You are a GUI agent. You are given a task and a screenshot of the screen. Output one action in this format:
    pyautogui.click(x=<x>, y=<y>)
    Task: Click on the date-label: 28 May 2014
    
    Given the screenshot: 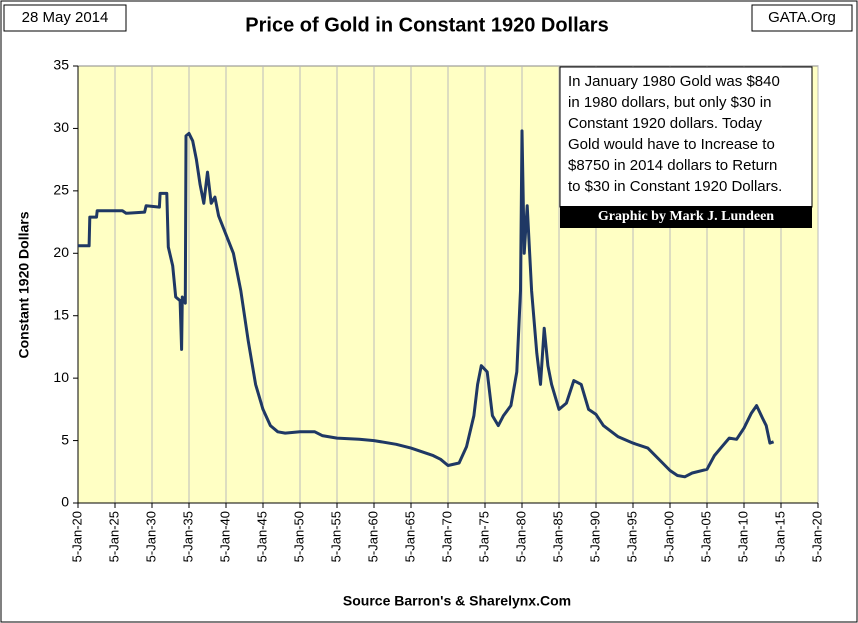 What is the action you would take?
    pyautogui.click(x=65, y=17)
    